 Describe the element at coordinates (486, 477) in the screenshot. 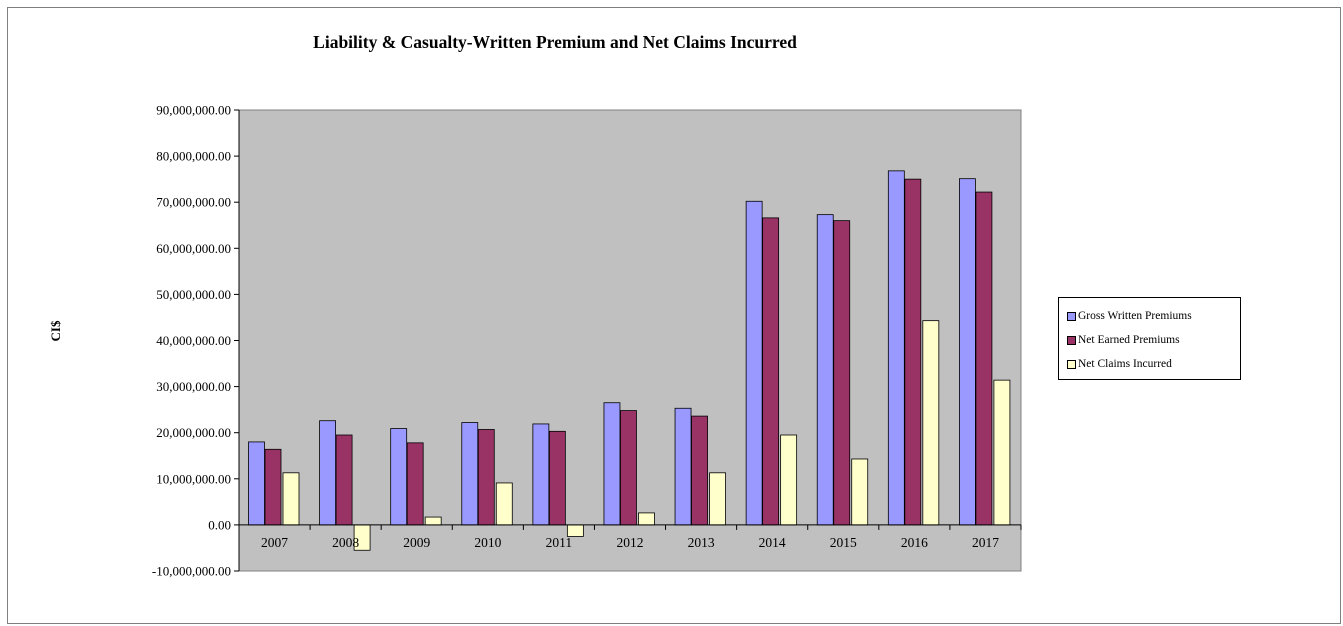

I see `bar-earned-2010` at that location.